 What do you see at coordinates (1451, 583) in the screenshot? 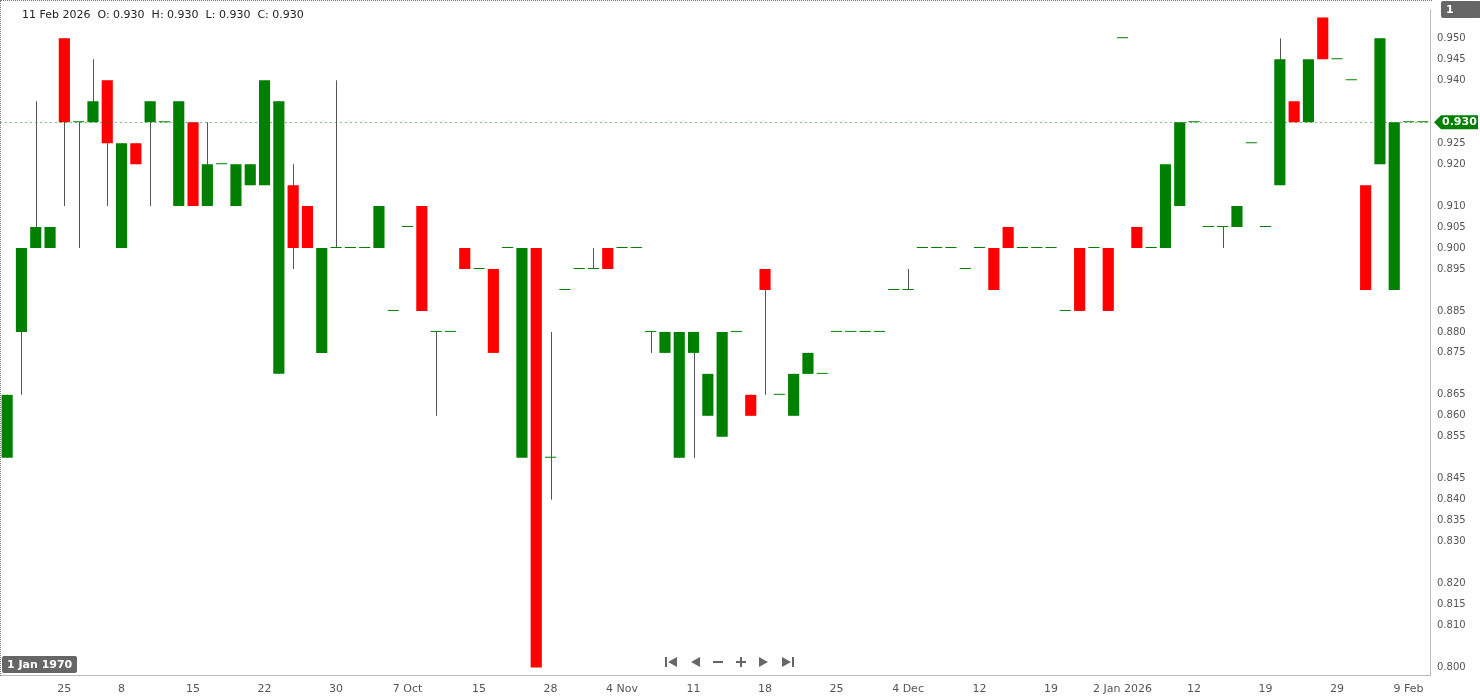
I see `y-tick-label: 0.820` at bounding box center [1451, 583].